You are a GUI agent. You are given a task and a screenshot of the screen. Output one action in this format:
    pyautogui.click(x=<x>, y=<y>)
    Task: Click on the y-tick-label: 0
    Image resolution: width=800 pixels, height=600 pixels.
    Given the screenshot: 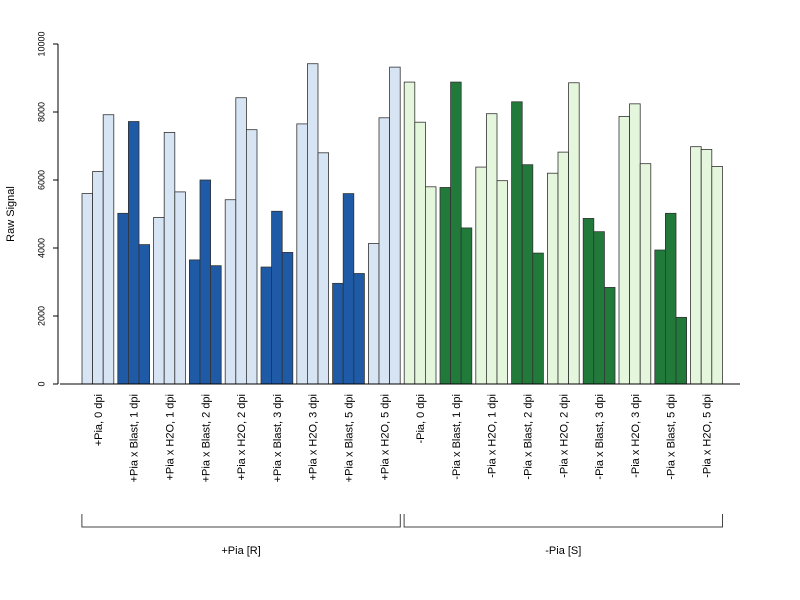 What is the action you would take?
    pyautogui.click(x=41, y=383)
    